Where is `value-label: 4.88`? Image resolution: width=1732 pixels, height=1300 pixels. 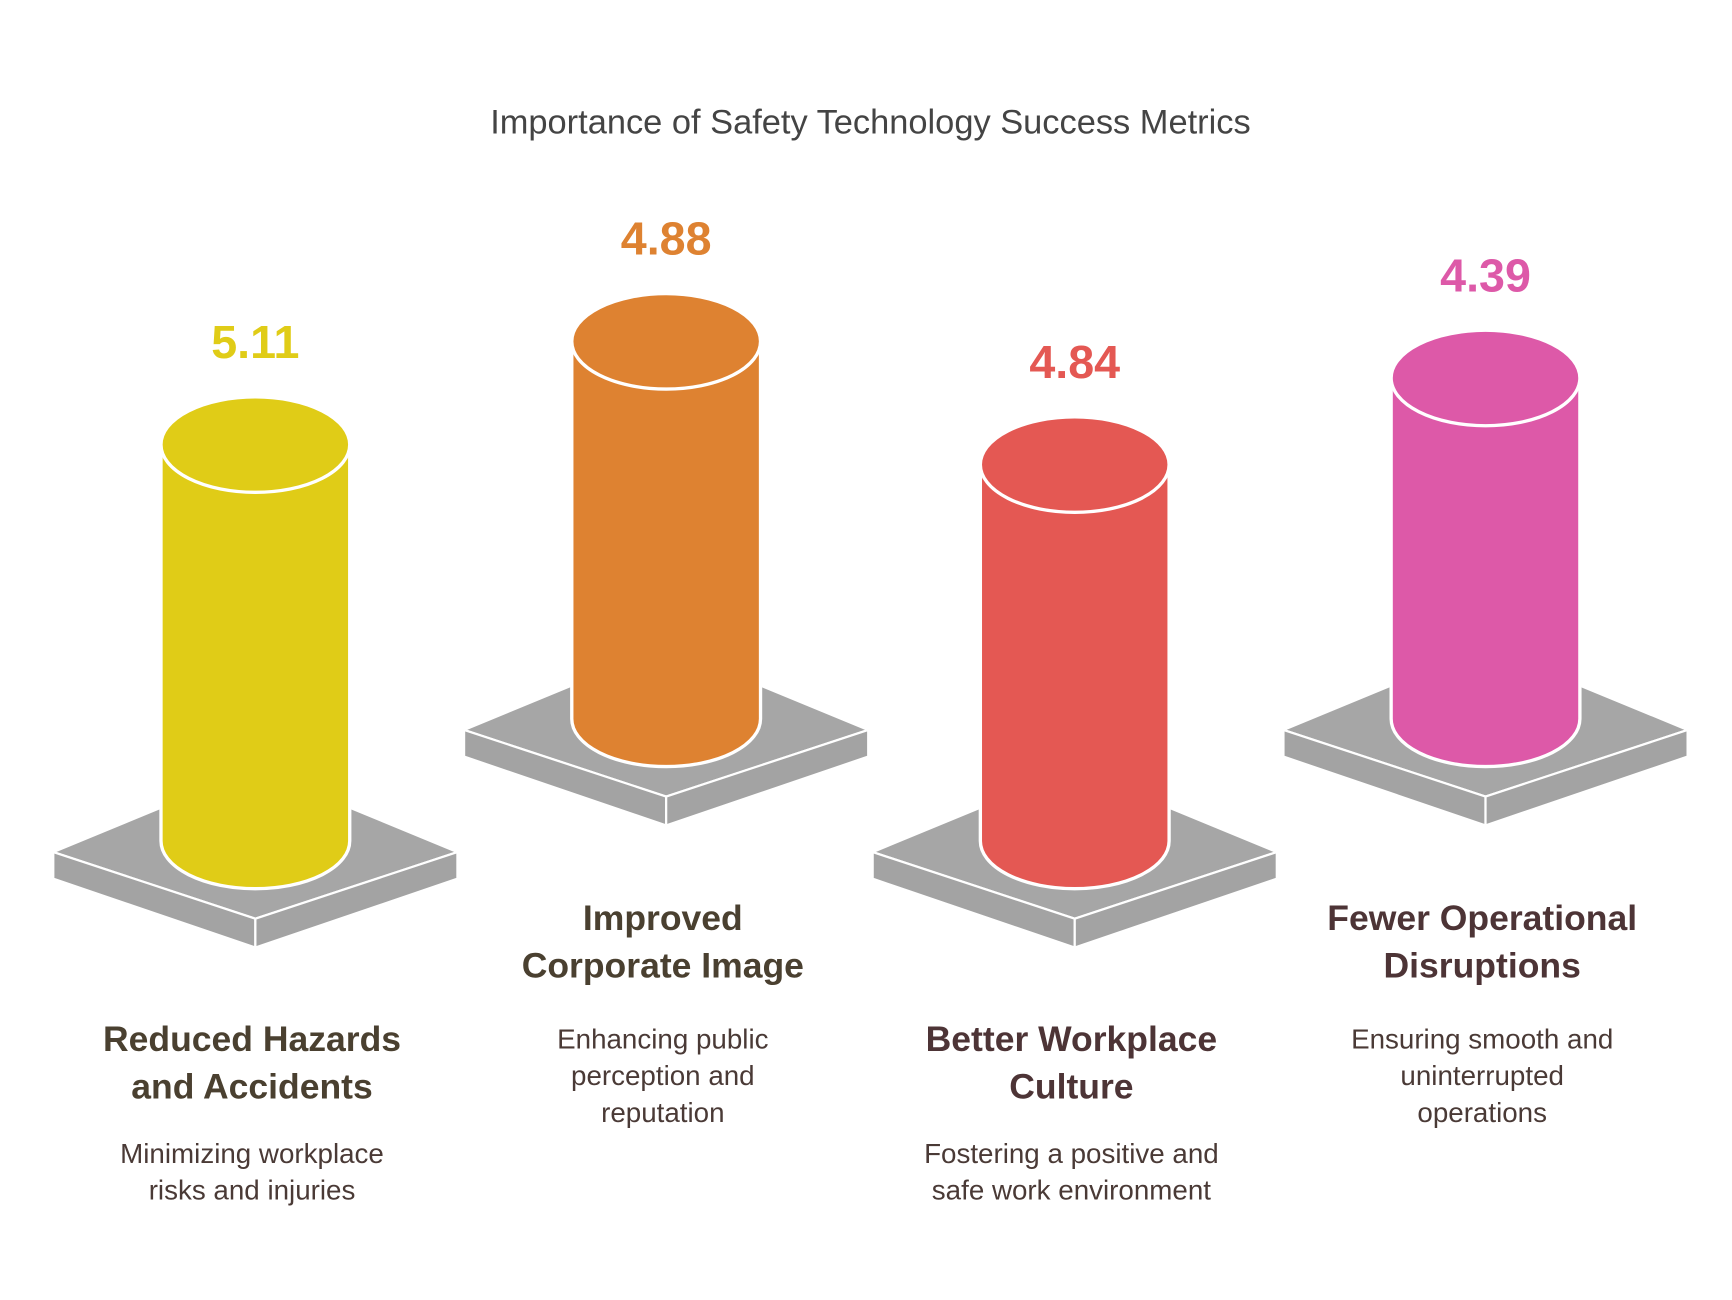 value-label: 4.88 is located at coordinates (666, 239).